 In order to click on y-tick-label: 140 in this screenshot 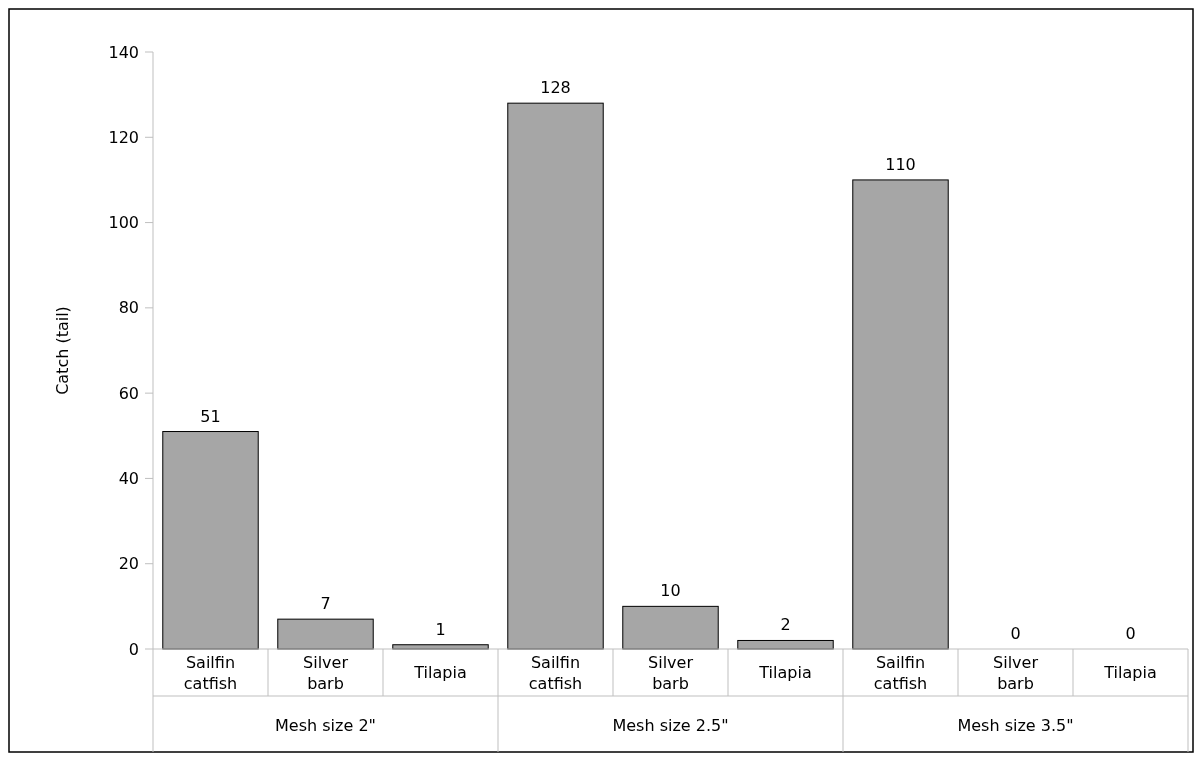, I will do `click(123, 52)`.